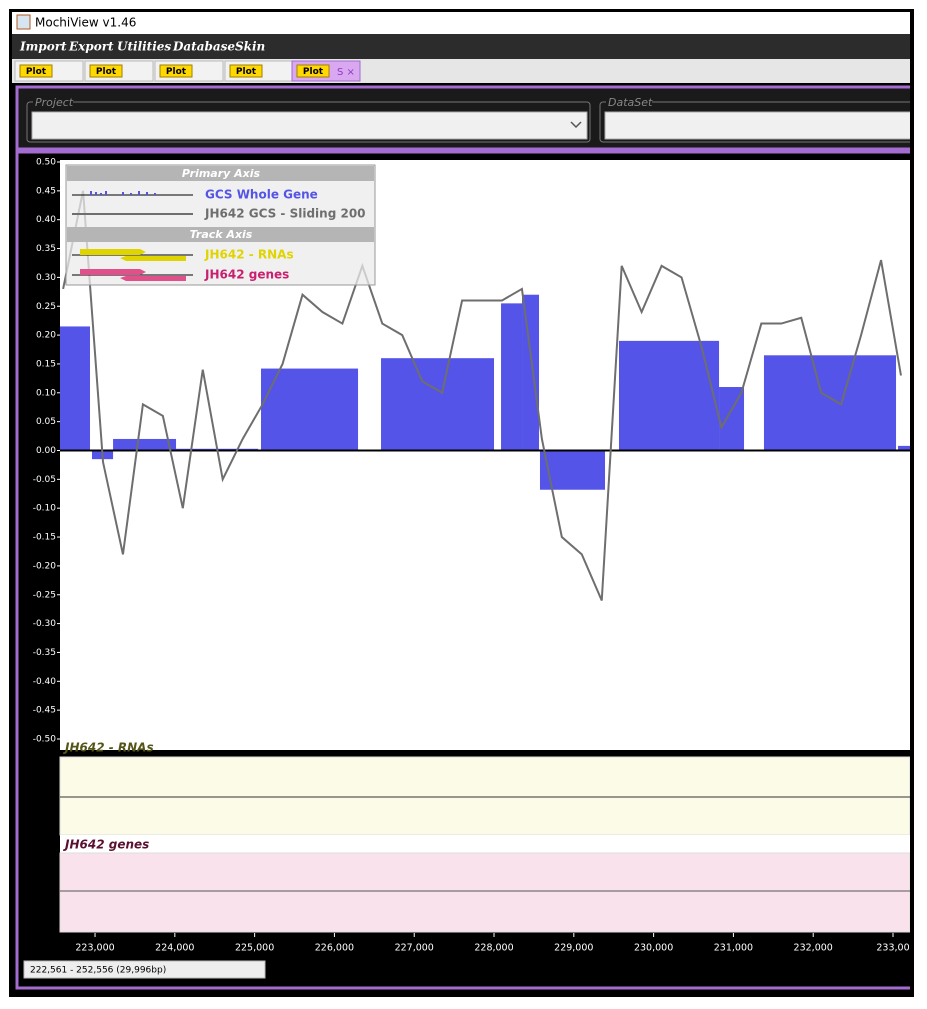 Image resolution: width=927 pixels, height=1009 pixels. I want to click on y-tick-label: 0.05, so click(46, 422).